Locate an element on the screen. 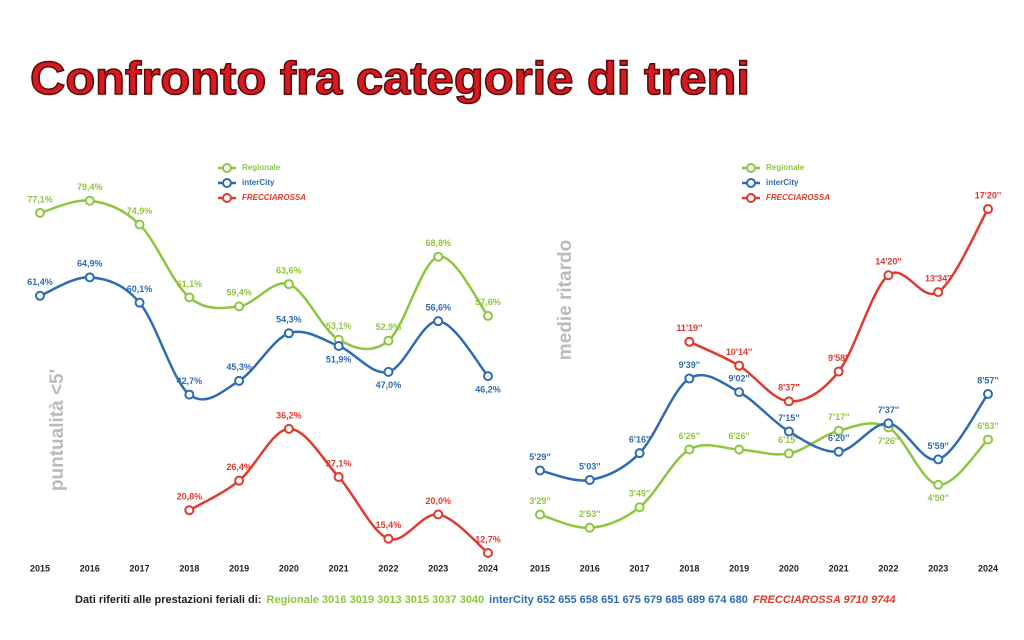 The width and height of the screenshot is (1024, 640). data-label: 36,2% is located at coordinates (289, 415).